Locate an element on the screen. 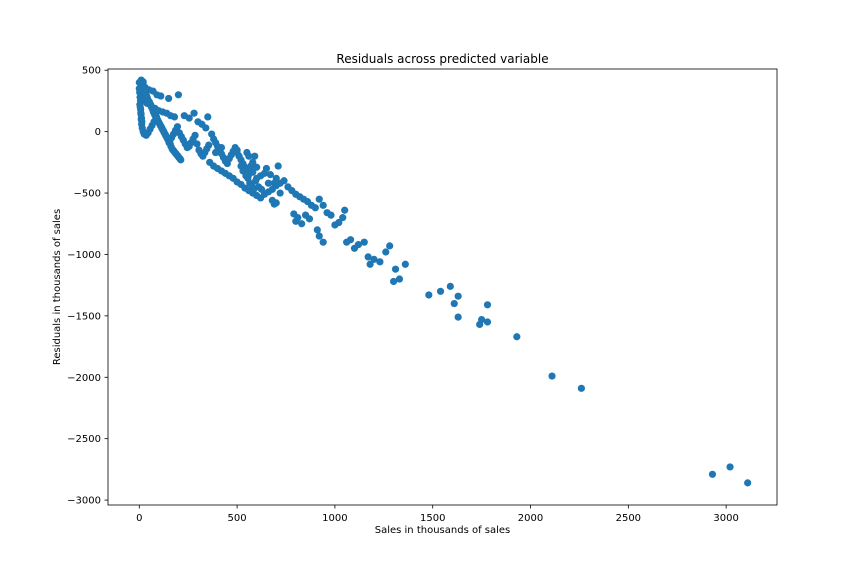  x-tick-label: 1000 is located at coordinates (334, 518).